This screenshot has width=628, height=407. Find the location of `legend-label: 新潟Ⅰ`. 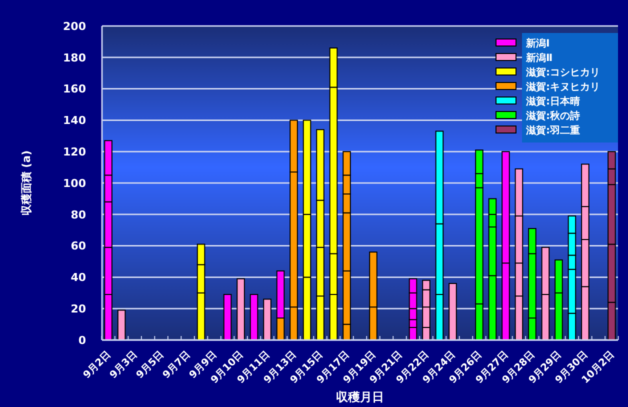

legend-label: 新潟Ⅰ is located at coordinates (537, 44).